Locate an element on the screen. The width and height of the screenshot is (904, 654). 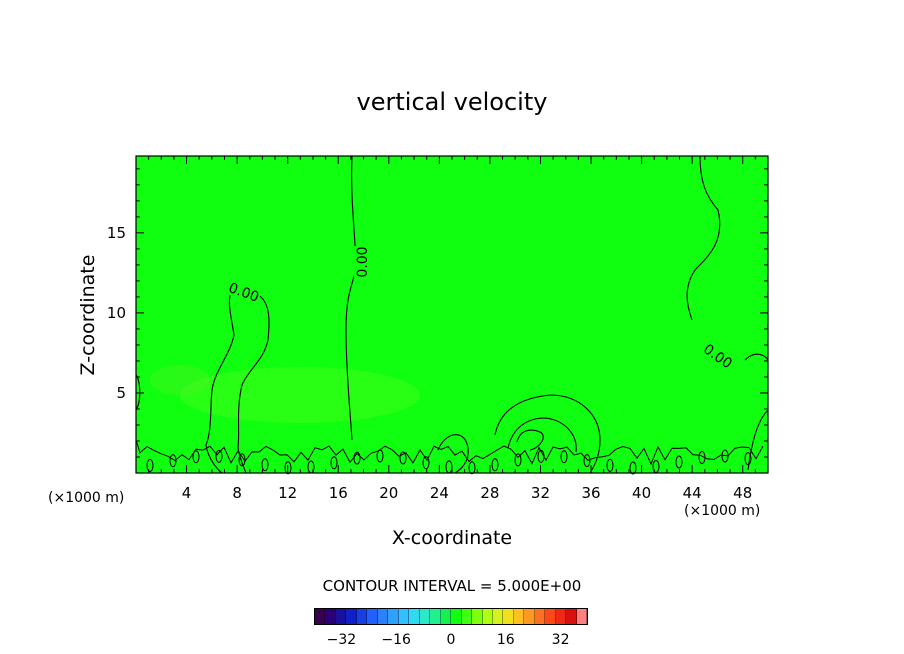
x-tick-label: 40 is located at coordinates (641, 493).